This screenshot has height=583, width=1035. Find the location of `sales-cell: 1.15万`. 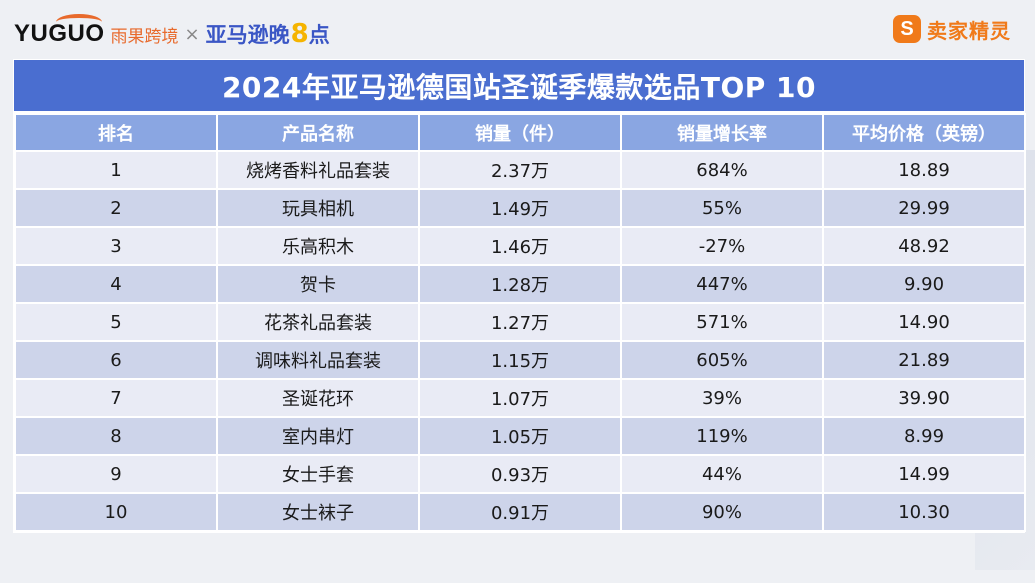

sales-cell: 1.15万 is located at coordinates (520, 360).